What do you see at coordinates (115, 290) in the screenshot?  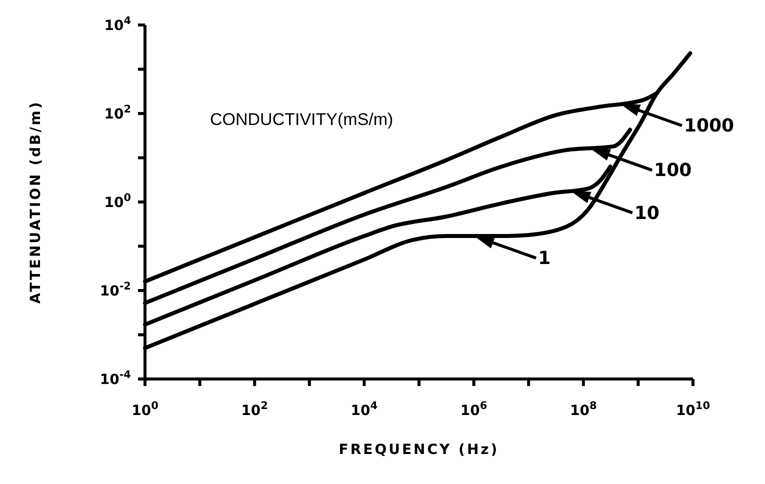 I see `y-tick-label: 10$^{-2}$` at bounding box center [115, 290].